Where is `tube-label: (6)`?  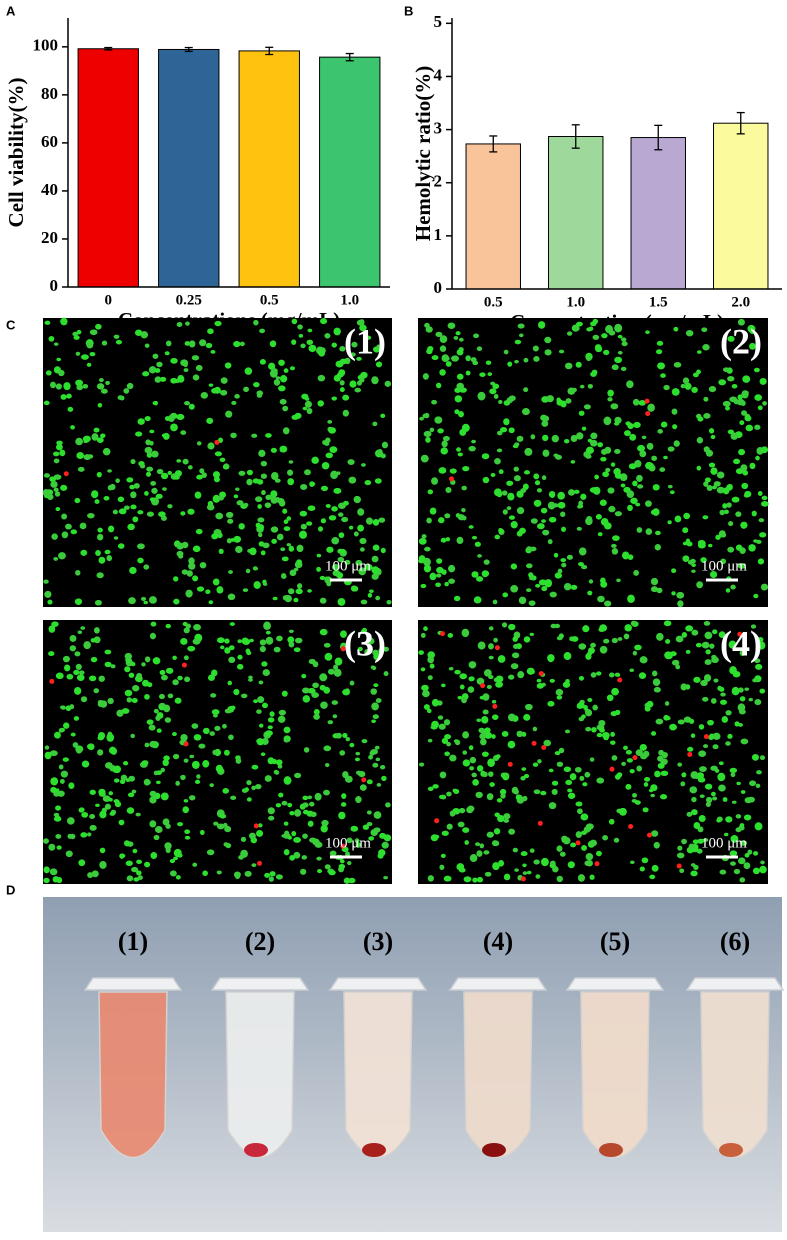
tube-label: (6) is located at coordinates (735, 941).